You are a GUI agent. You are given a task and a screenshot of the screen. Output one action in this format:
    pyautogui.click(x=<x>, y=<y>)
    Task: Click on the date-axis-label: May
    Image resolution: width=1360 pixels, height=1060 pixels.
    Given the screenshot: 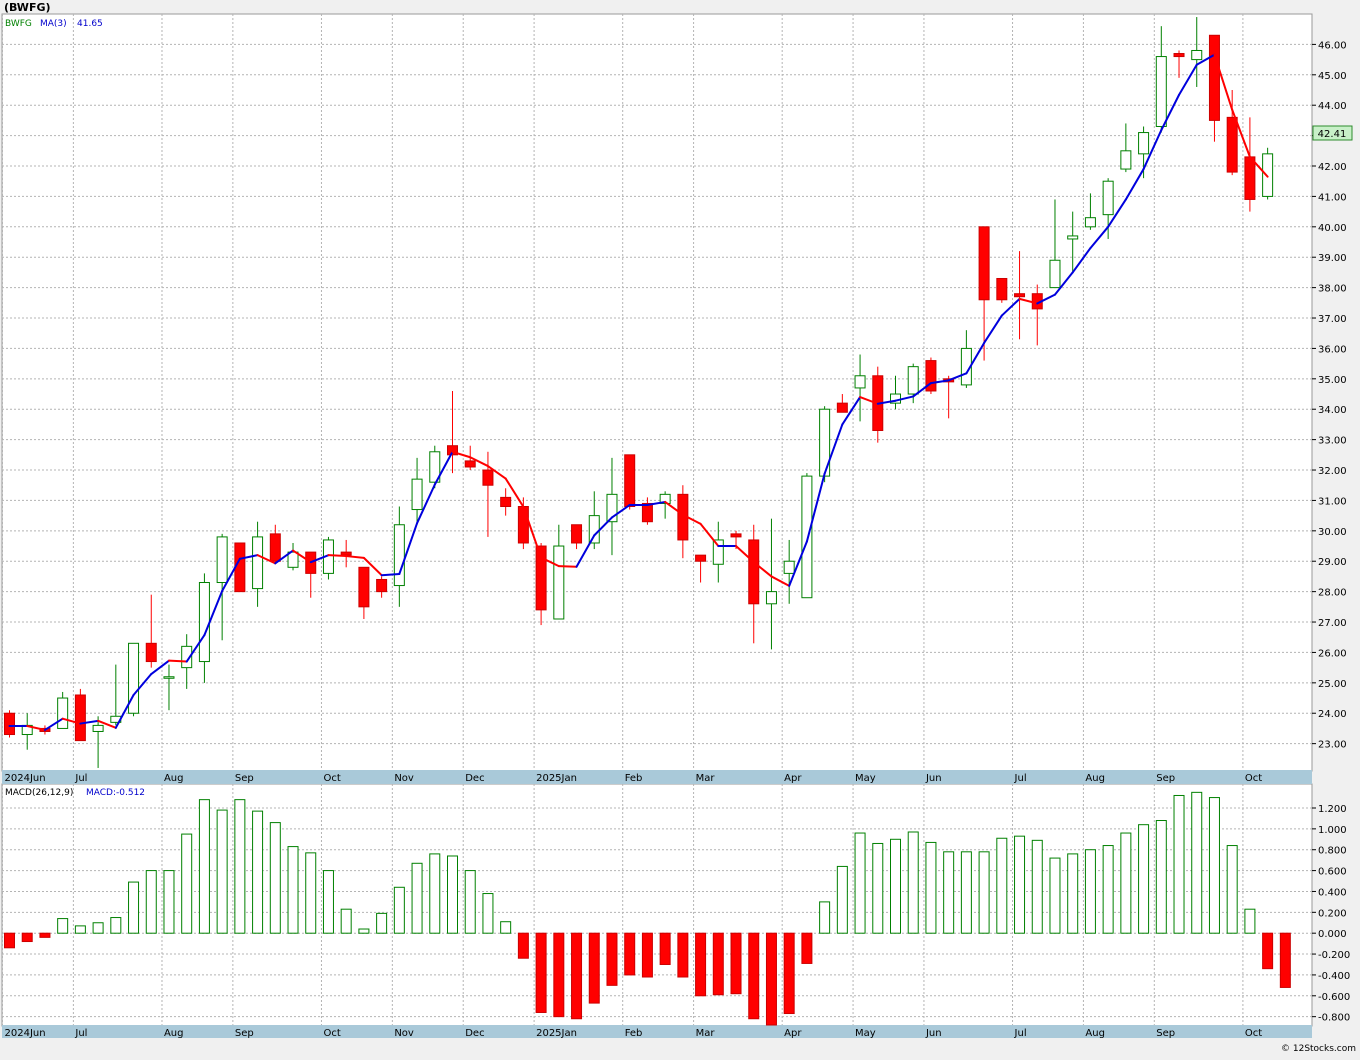 What is the action you would take?
    pyautogui.click(x=865, y=778)
    